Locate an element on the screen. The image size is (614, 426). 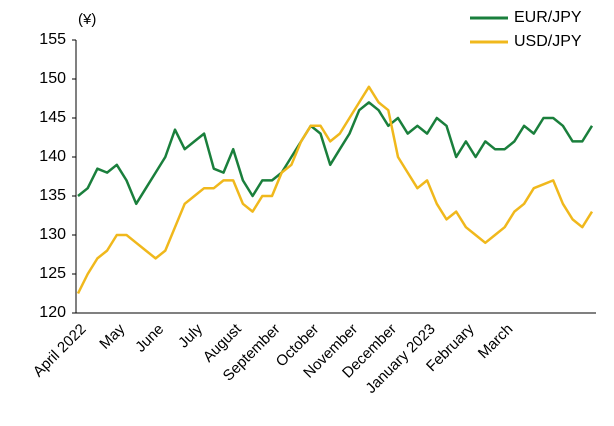
y-tick-label: 140 is located at coordinates (52, 156).